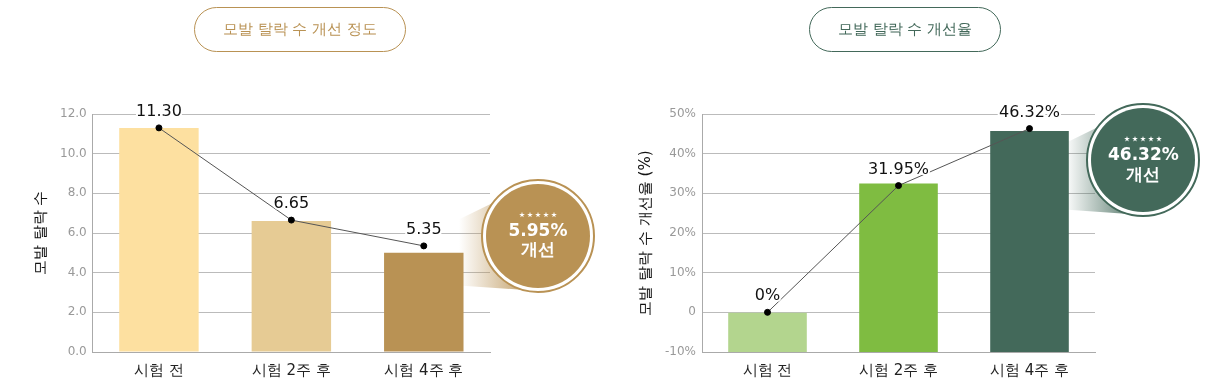  Describe the element at coordinates (77, 271) in the screenshot. I see `y-tick-label: 4.0` at that location.